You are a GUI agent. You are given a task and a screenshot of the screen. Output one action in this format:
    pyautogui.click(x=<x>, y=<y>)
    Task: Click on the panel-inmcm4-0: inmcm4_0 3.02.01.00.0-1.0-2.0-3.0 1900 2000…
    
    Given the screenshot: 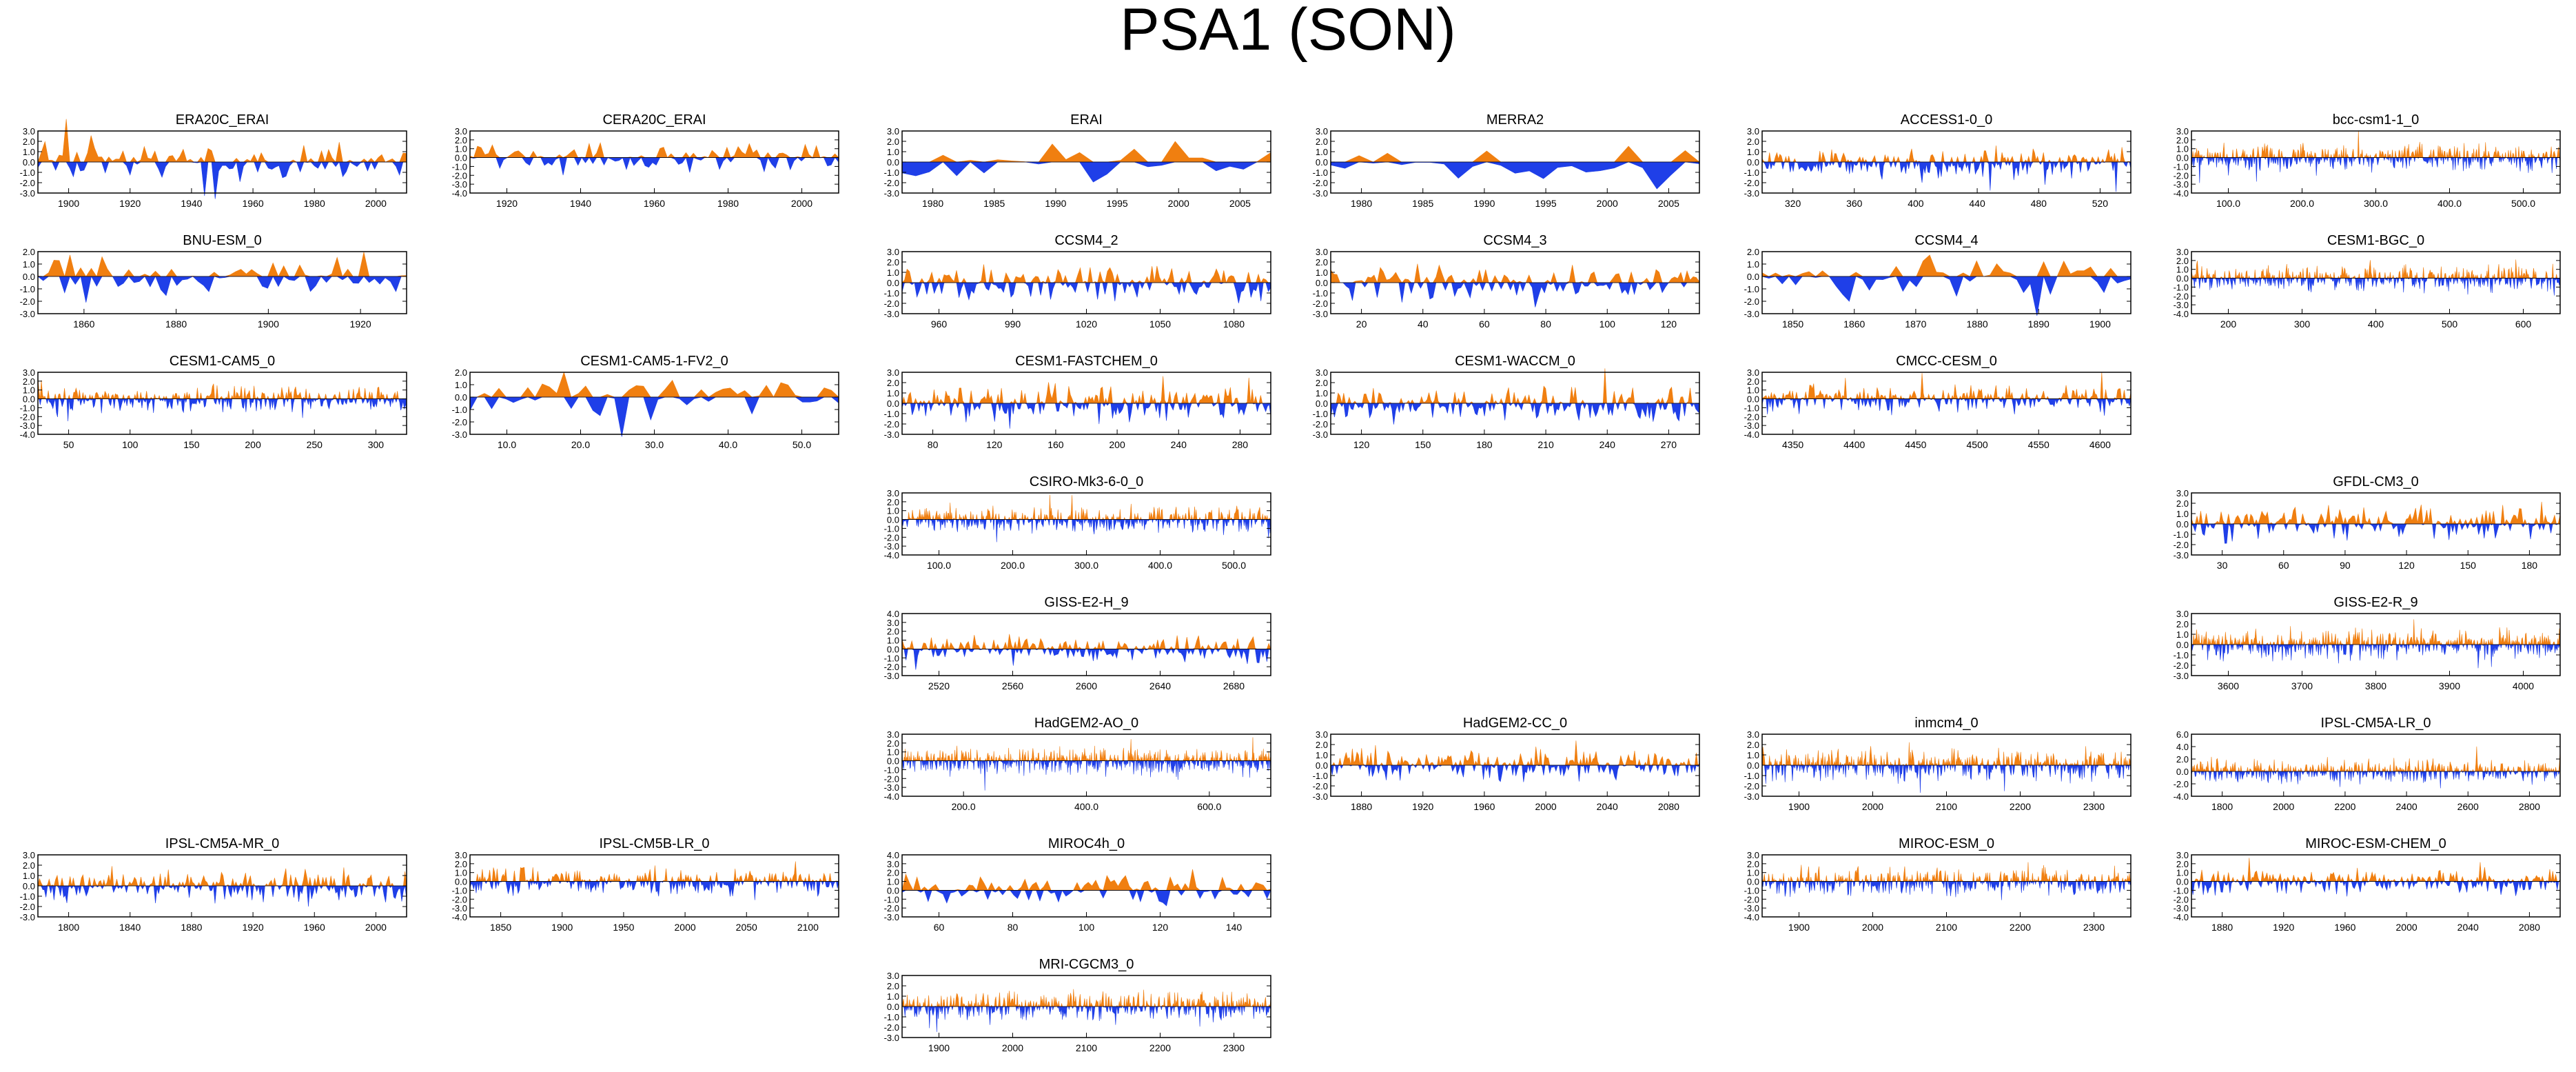 What is the action you would take?
    pyautogui.click(x=1938, y=764)
    